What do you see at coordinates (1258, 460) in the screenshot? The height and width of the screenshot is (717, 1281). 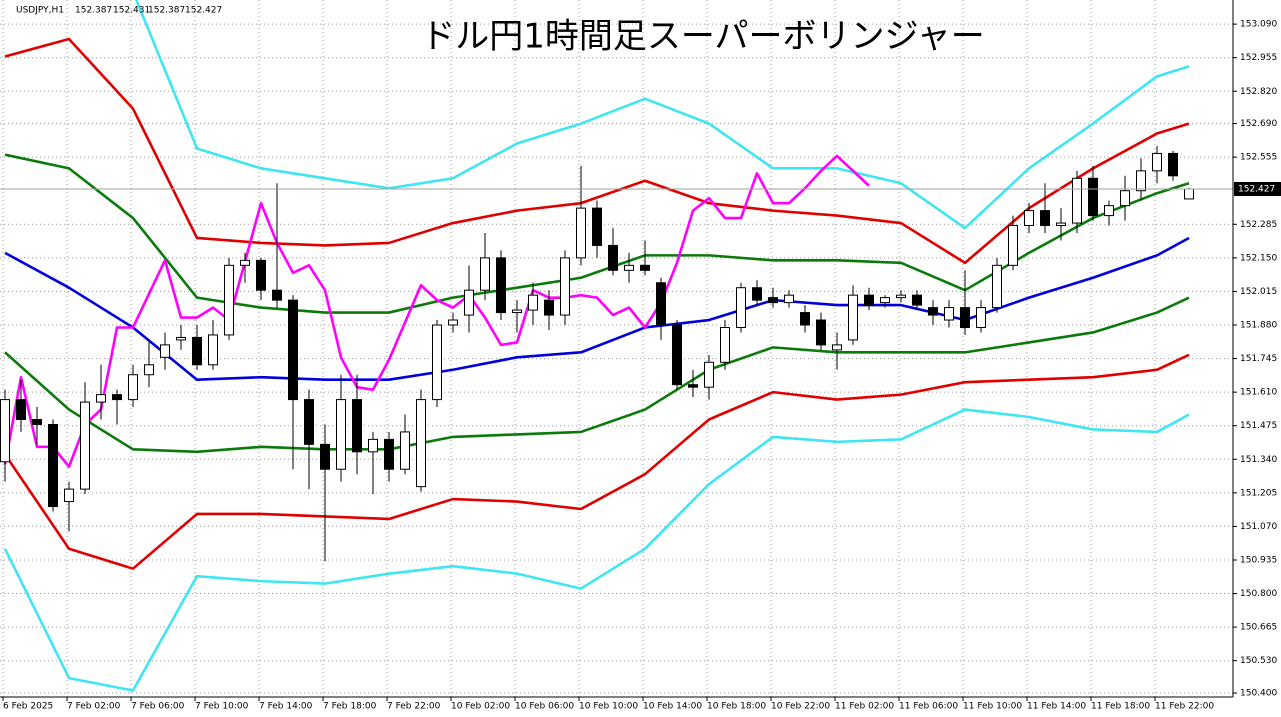 I see `y-tick-label: 151.340` at bounding box center [1258, 460].